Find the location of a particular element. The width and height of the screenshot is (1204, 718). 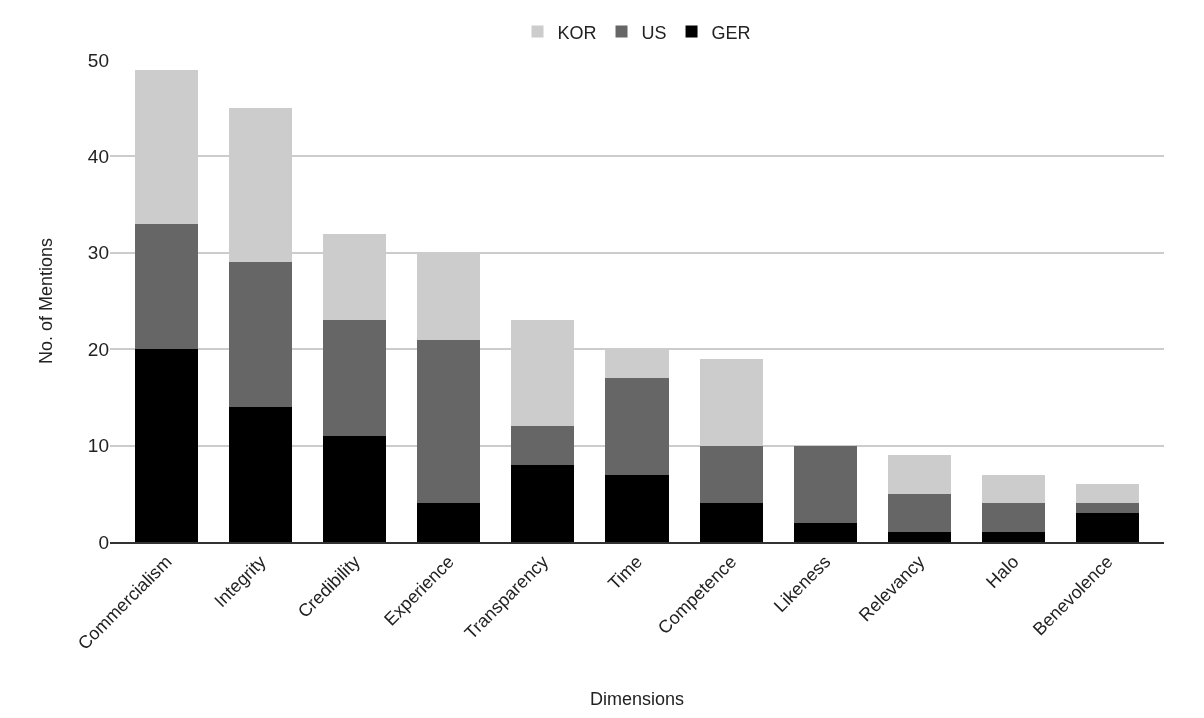

y-tick-label: 0 is located at coordinates (103, 542).